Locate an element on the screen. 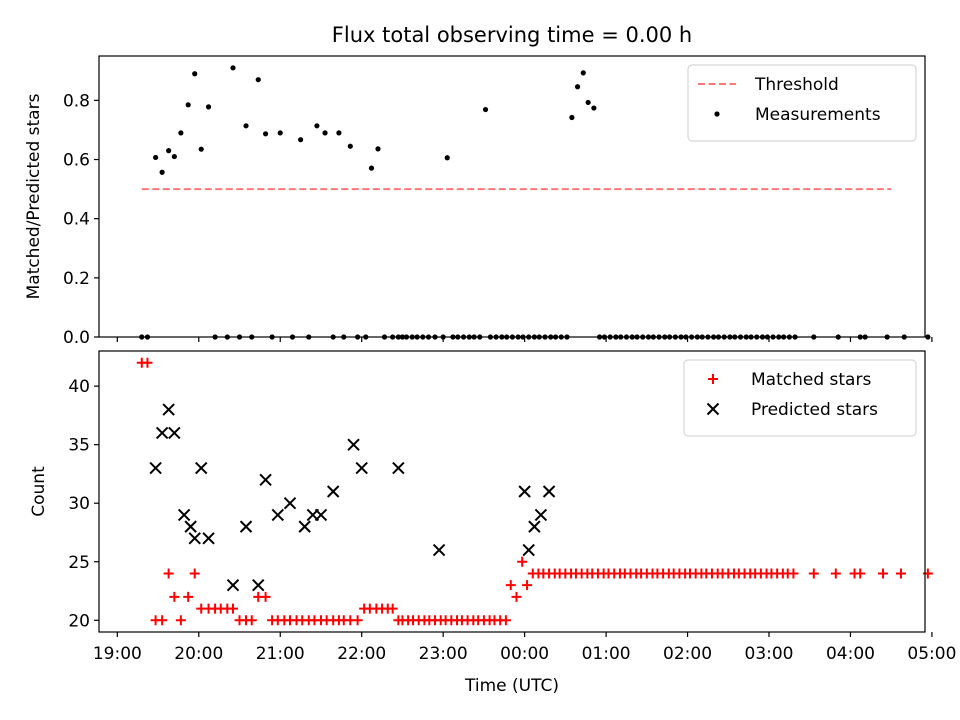  top-ytick-label: 0.6 is located at coordinates (76, 161).